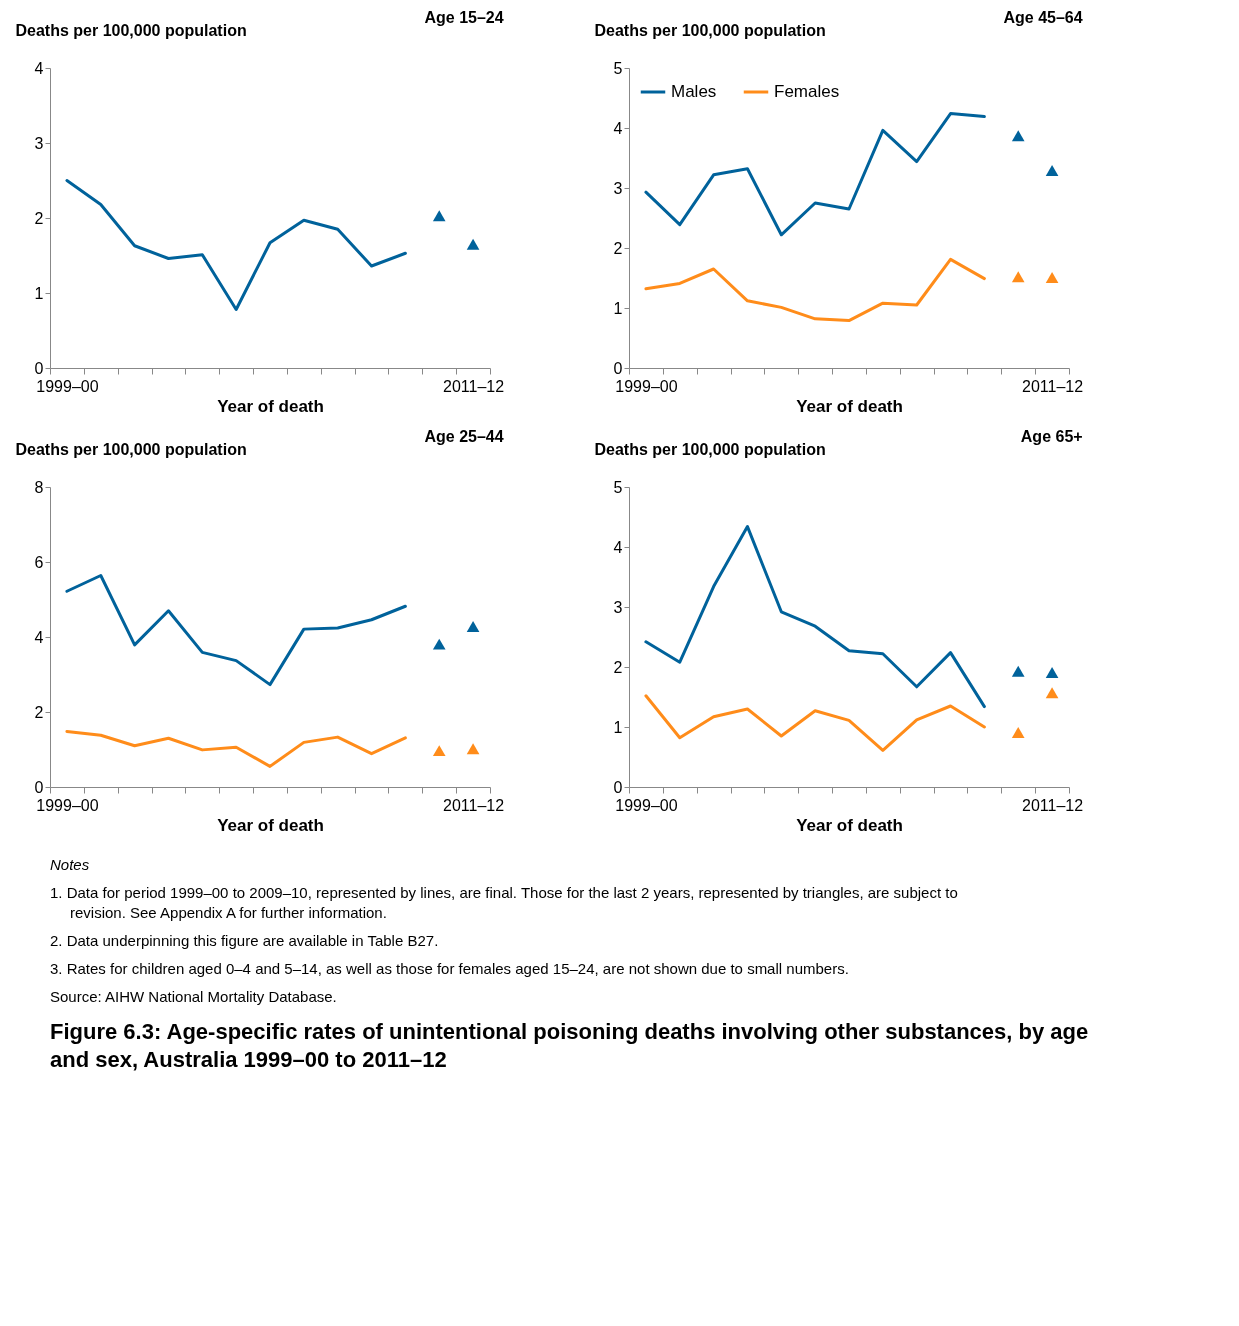  I want to click on chart-title: Age 25–44, so click(464, 436).